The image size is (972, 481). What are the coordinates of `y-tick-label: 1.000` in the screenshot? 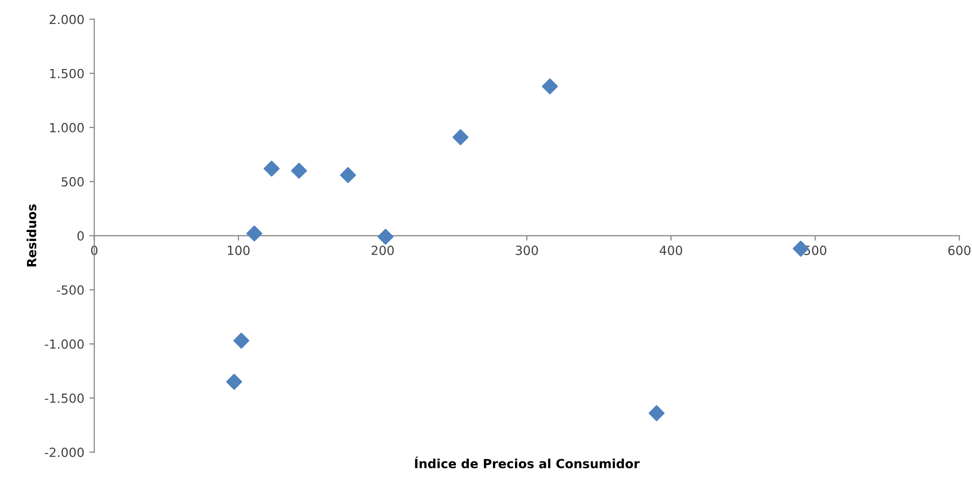 It's located at (67, 127).